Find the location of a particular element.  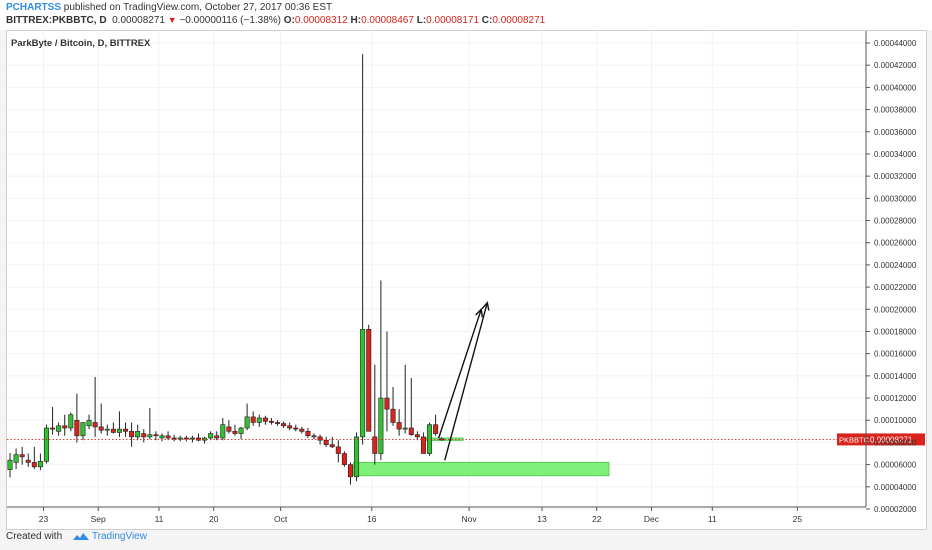

close-value: 0.00008271 is located at coordinates (519, 20).